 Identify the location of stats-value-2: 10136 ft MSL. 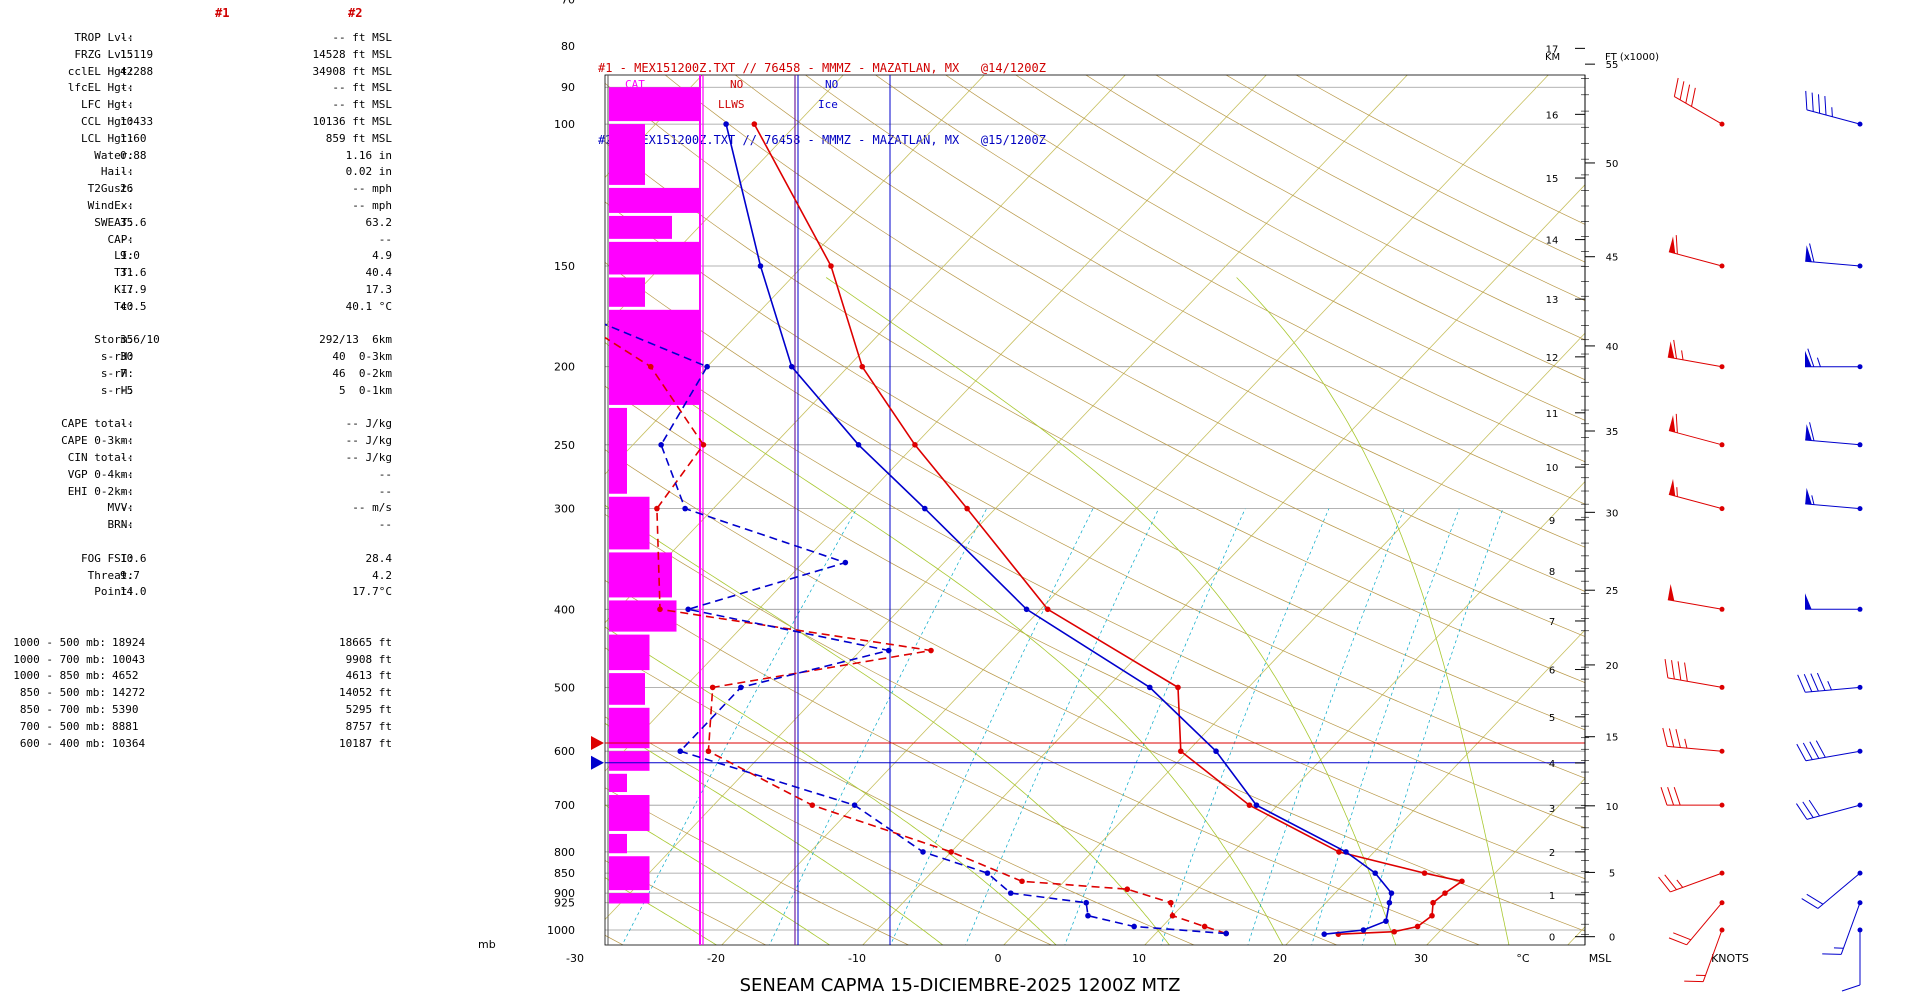
(352, 121).